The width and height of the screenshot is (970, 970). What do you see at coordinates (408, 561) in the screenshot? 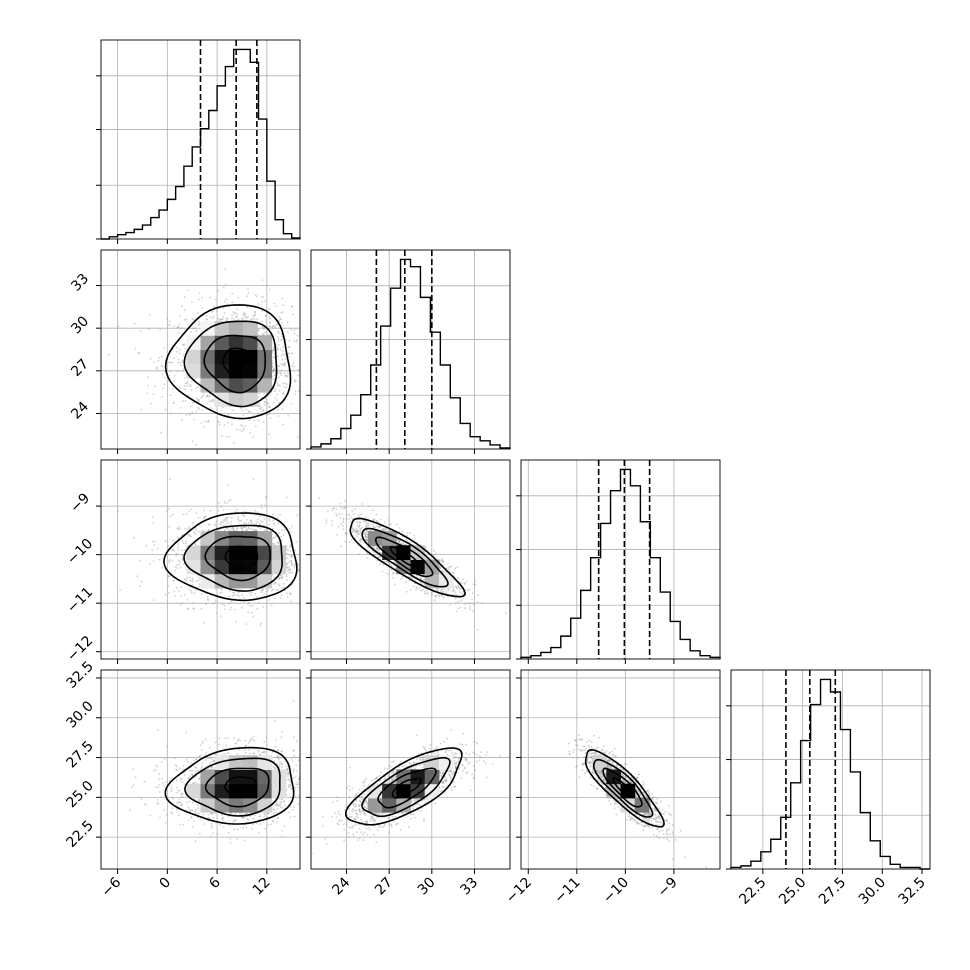
I see `scatter-panel-p1-p2` at bounding box center [408, 561].